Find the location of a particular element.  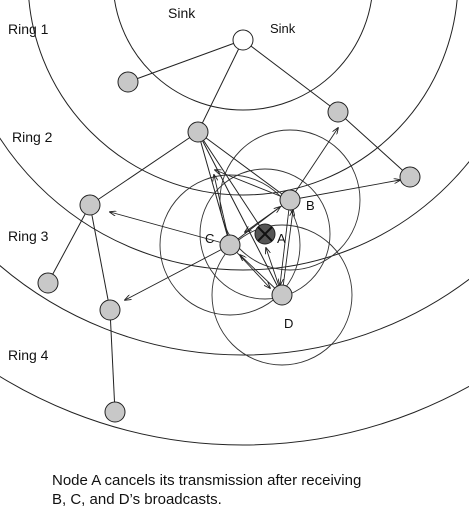

node-b is located at coordinates (290, 200).